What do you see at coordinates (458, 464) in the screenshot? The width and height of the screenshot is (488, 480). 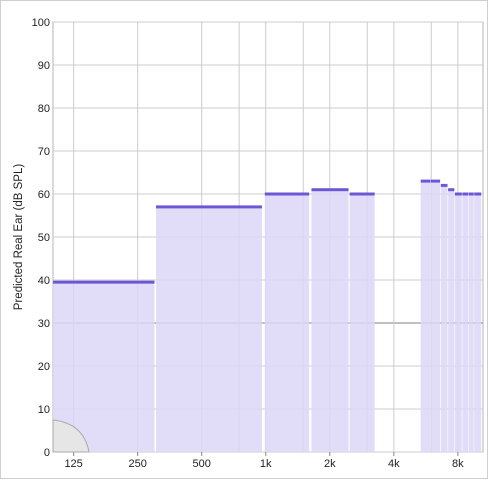 I see `x-tick-label: 8k` at bounding box center [458, 464].